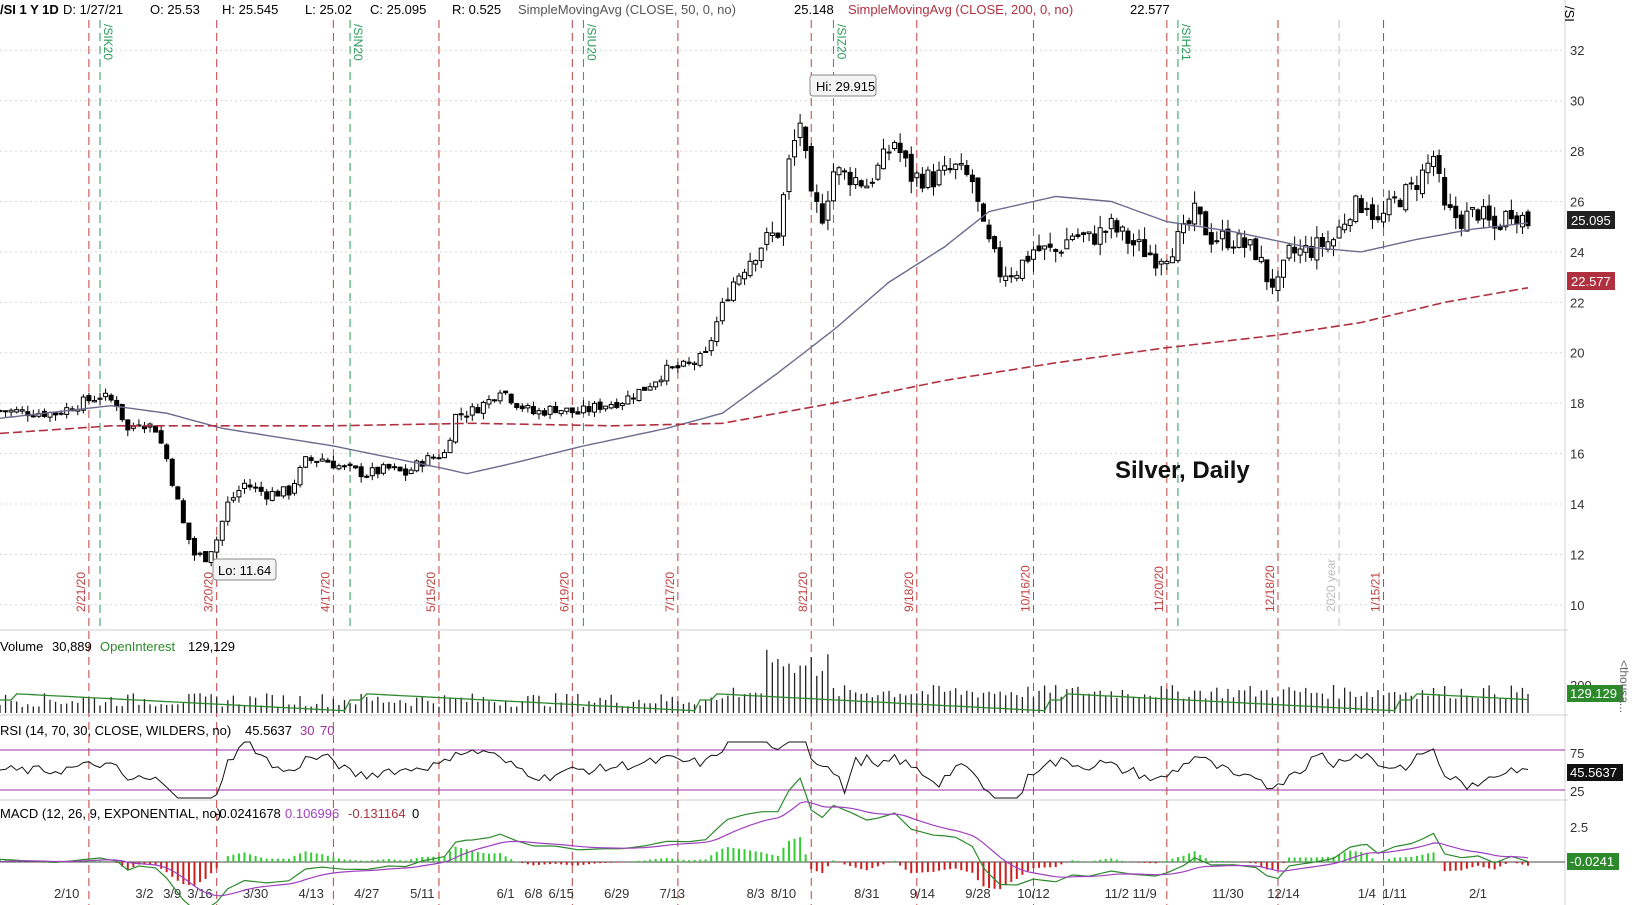 The image size is (1636, 905). What do you see at coordinates (255, 893) in the screenshot?
I see `xtick: 3/30` at bounding box center [255, 893].